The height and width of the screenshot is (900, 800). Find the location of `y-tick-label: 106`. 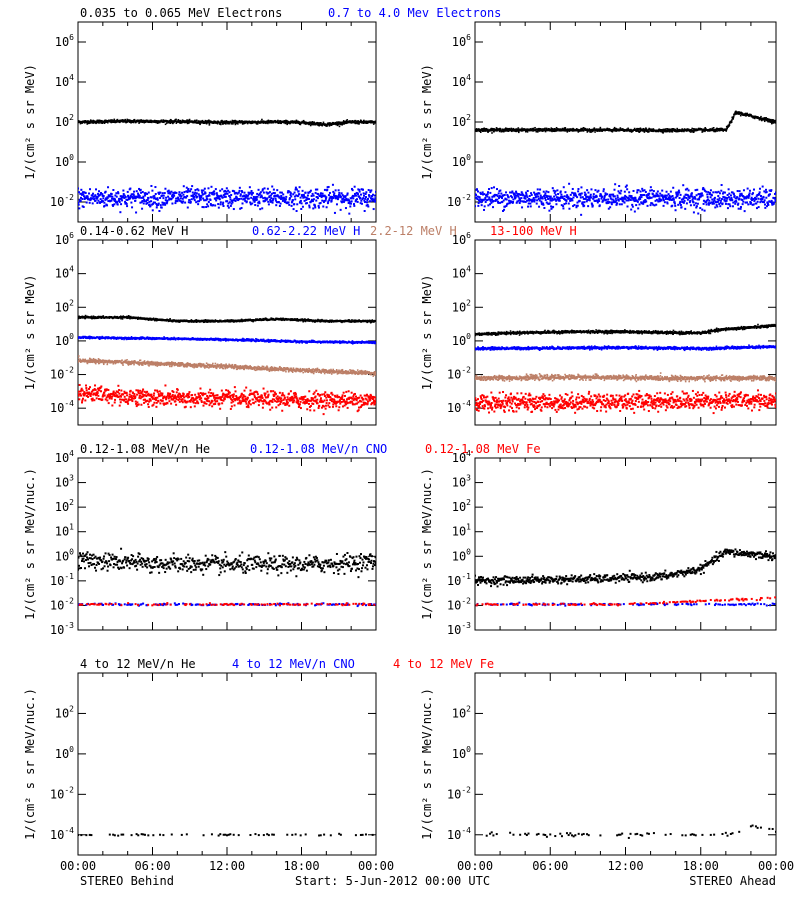

y-tick-label: 106 is located at coordinates (461, 41).